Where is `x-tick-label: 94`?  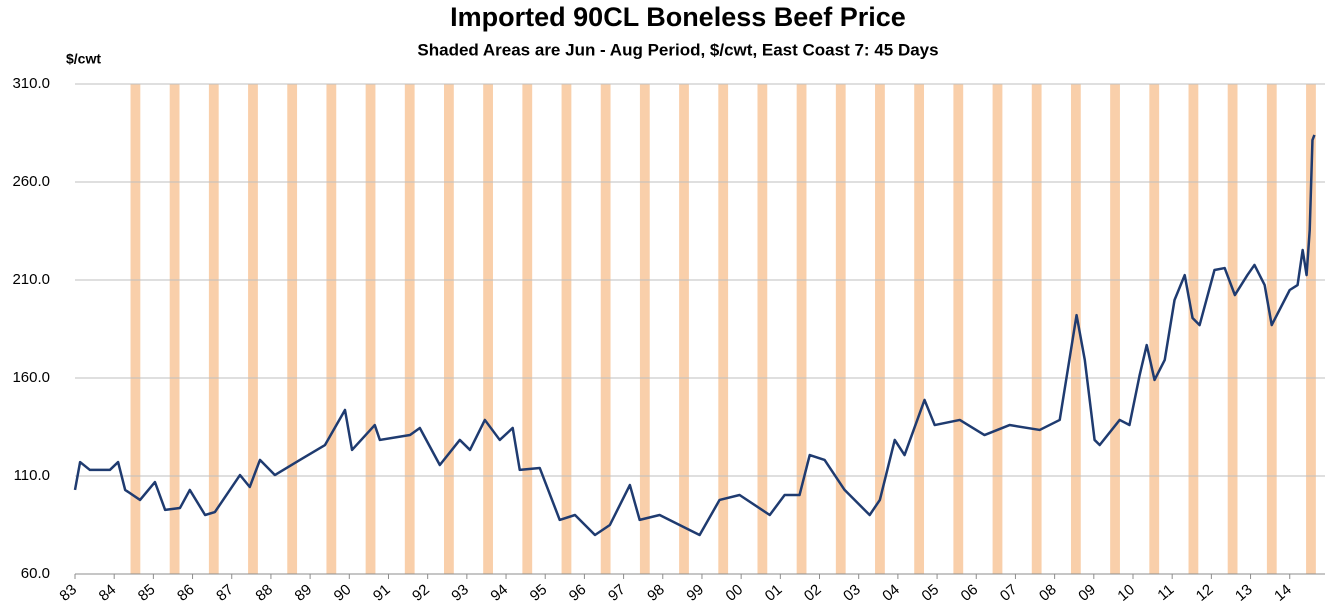 x-tick-label: 94 is located at coordinates (499, 593).